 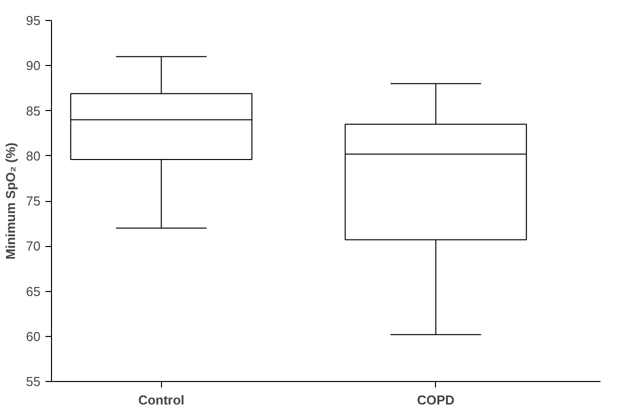 I want to click on y-tick-label: 85, so click(x=33, y=110).